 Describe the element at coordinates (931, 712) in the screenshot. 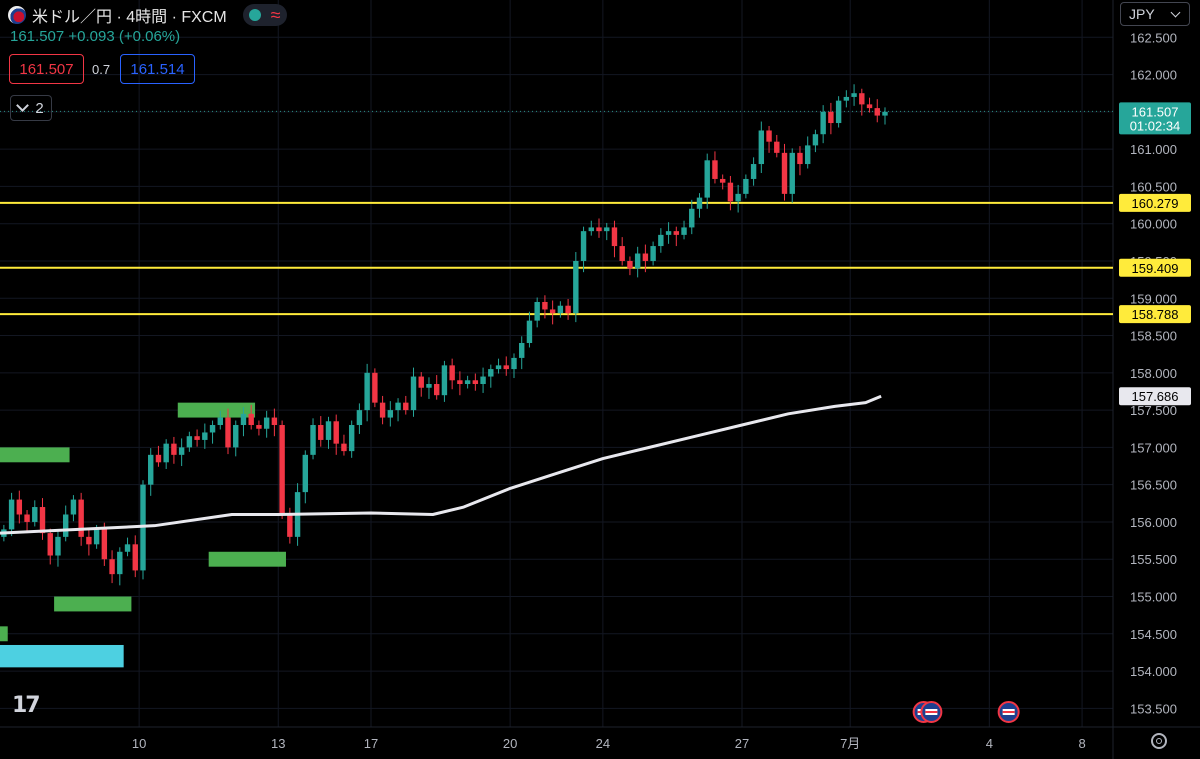

I see `flag-stripe` at that location.